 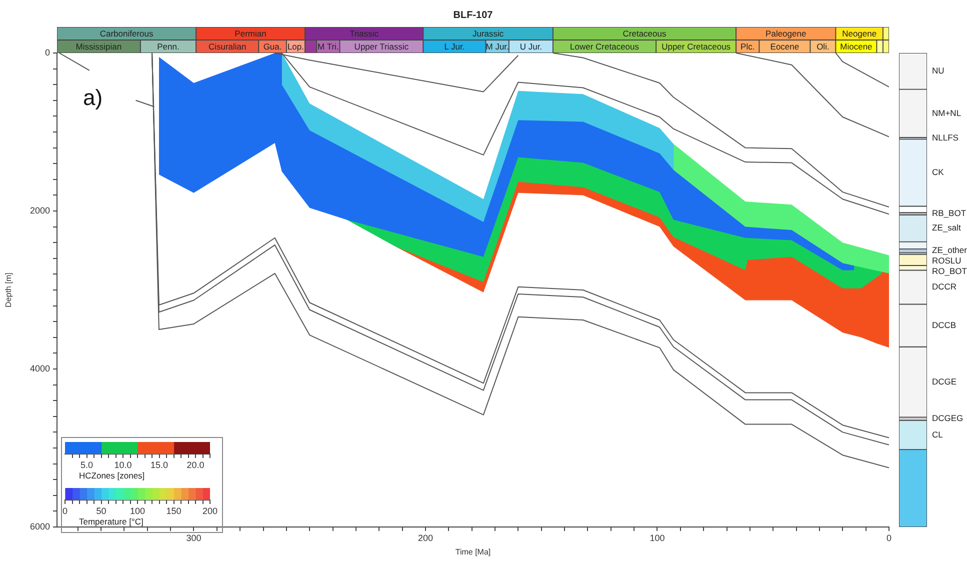 I want to click on series-label: Upper Triassic, so click(x=382, y=46).